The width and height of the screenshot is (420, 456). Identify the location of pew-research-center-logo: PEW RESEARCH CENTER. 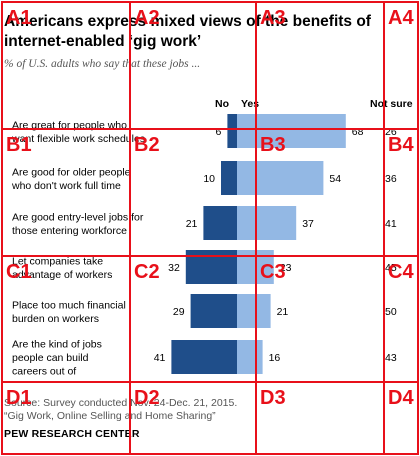
(72, 434).